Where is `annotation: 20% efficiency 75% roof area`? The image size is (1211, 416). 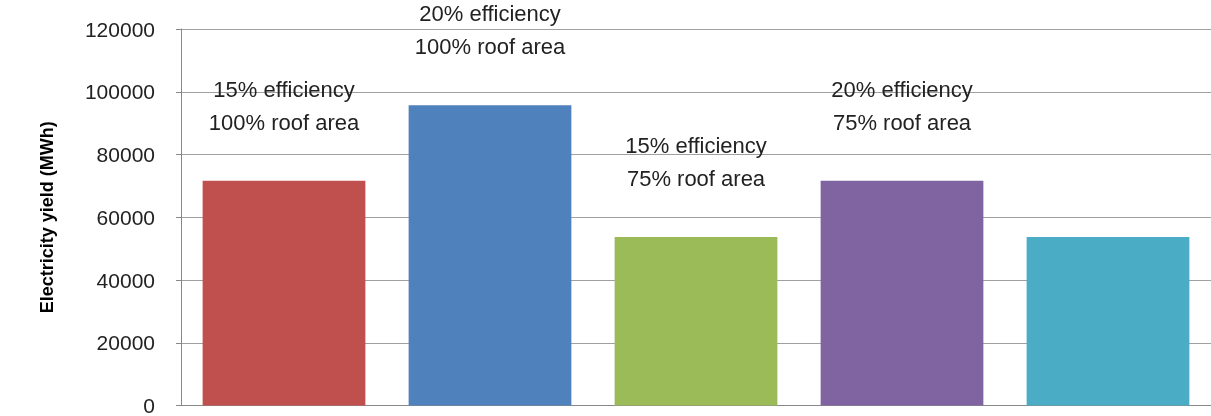
annotation: 20% efficiency 75% roof area is located at coordinates (902, 105).